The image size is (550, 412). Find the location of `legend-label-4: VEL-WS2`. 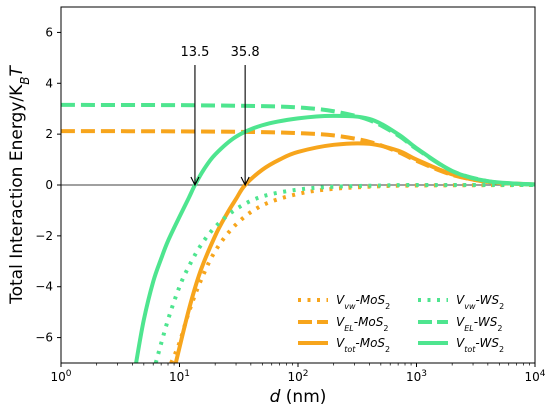

legend-label-4: VEL-WS2 is located at coordinates (479, 324).